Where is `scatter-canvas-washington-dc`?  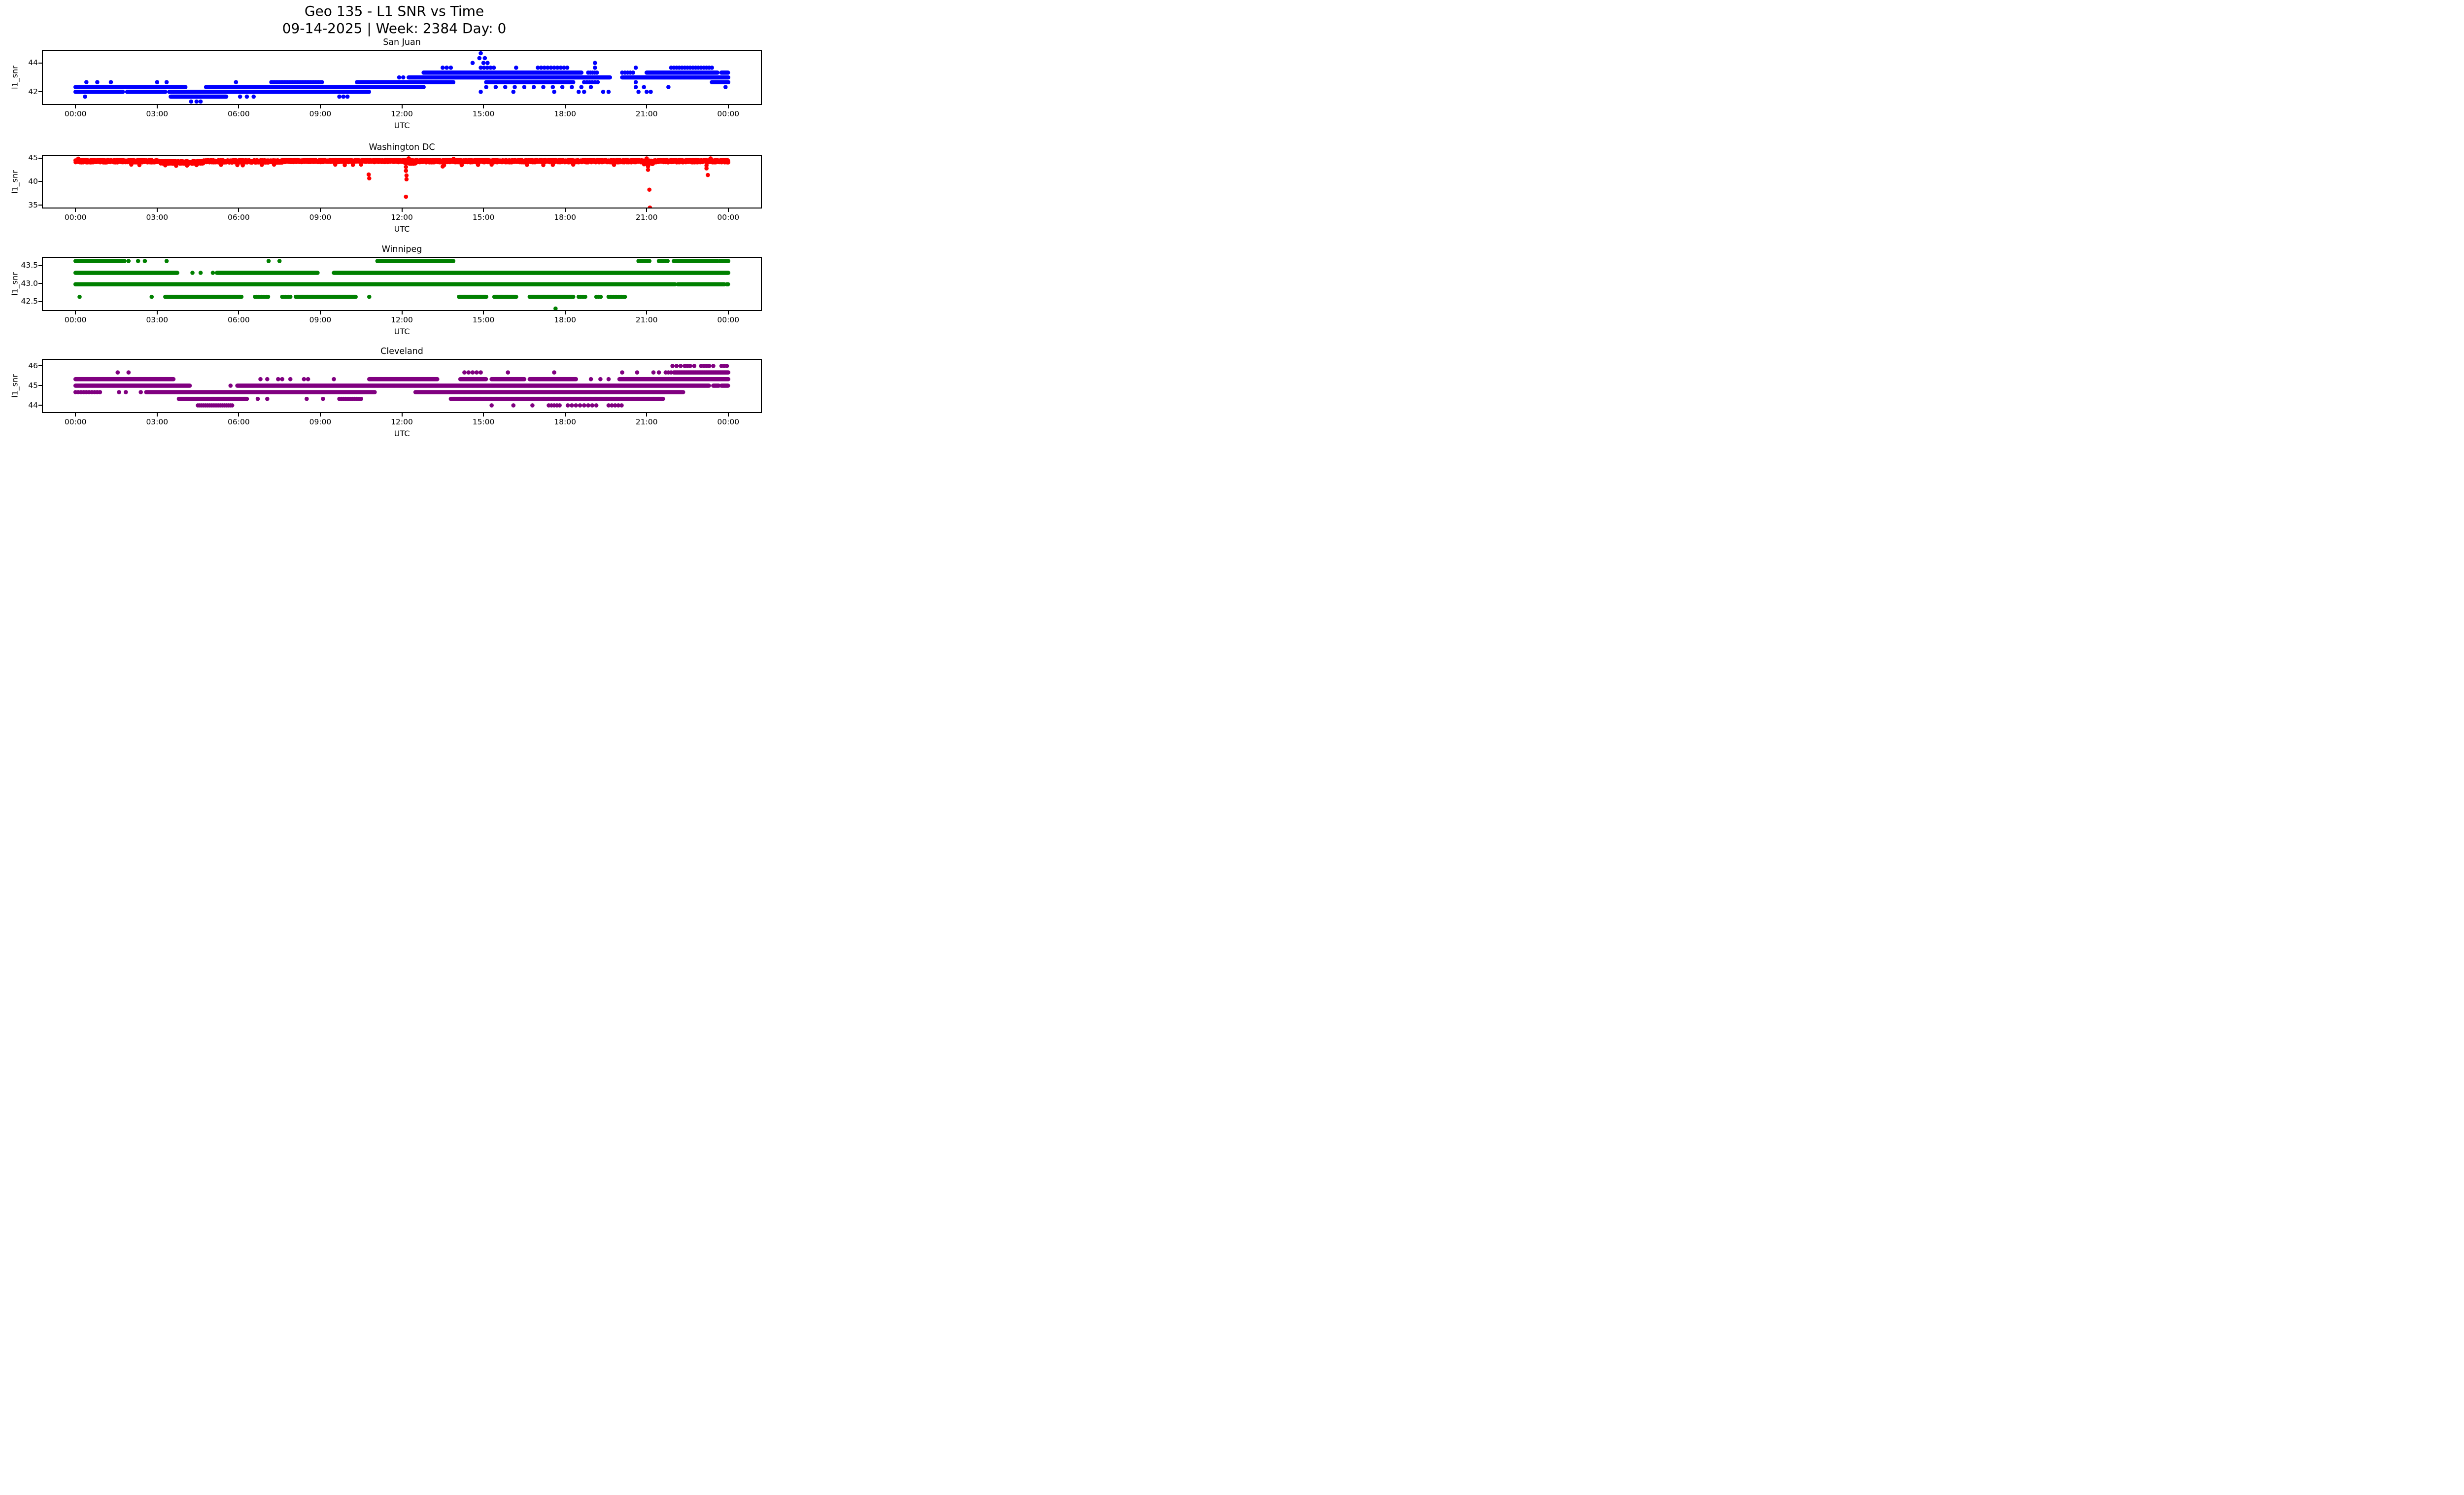 scatter-canvas-washington-dc is located at coordinates (402, 182).